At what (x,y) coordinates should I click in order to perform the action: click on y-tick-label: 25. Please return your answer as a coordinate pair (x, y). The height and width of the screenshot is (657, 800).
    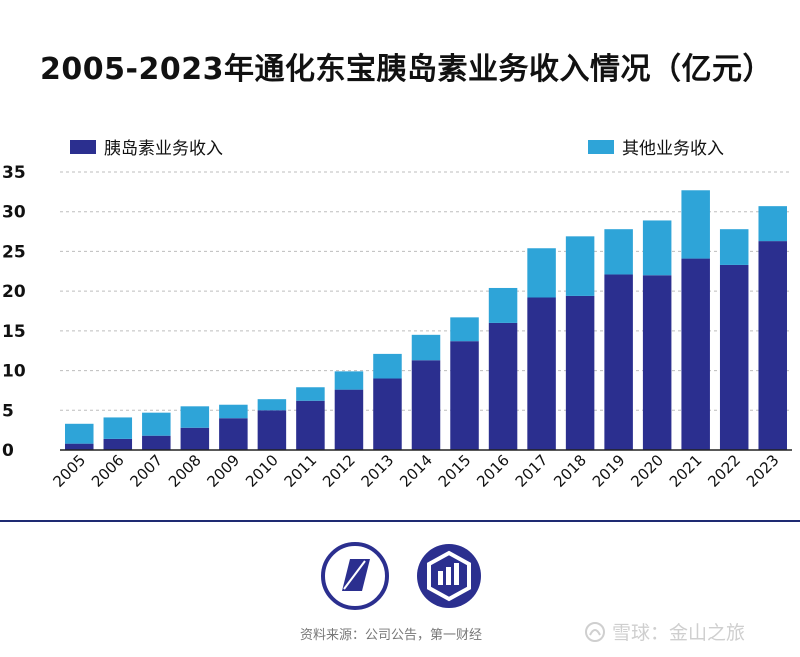
    Looking at the image, I should click on (14, 252).